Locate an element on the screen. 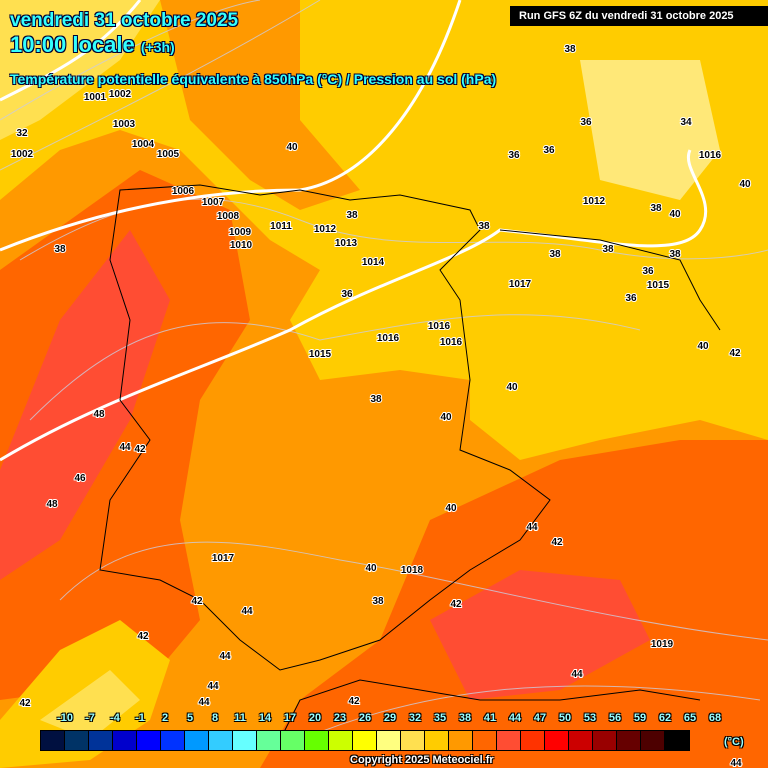 This screenshot has width=768, height=768. legend-tick: -7 is located at coordinates (90, 718).